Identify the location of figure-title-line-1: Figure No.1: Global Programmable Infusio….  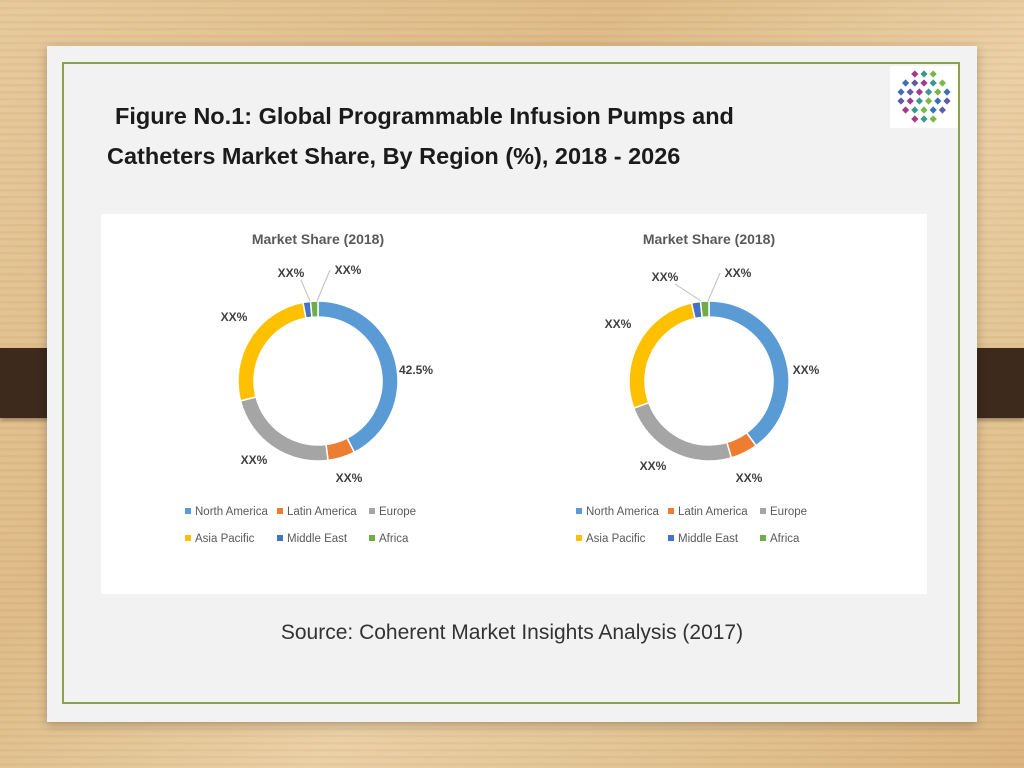
(424, 116).